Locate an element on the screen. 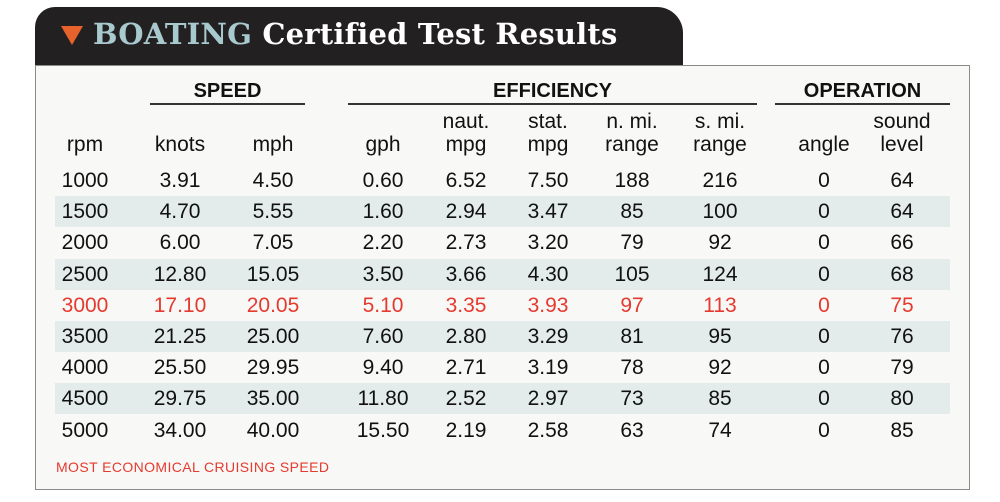 Image resolution: width=1000 pixels, height=502 pixels. table-cell: 20.05 is located at coordinates (273, 305).